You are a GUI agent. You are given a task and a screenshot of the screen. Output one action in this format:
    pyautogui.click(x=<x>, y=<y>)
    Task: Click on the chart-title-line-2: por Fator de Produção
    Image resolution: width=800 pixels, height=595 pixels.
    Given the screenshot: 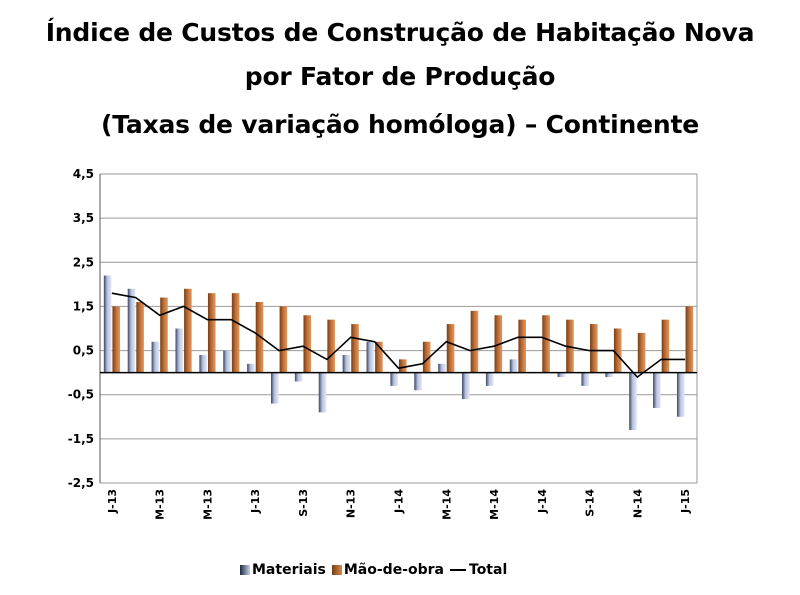 What is the action you would take?
    pyautogui.click(x=400, y=76)
    